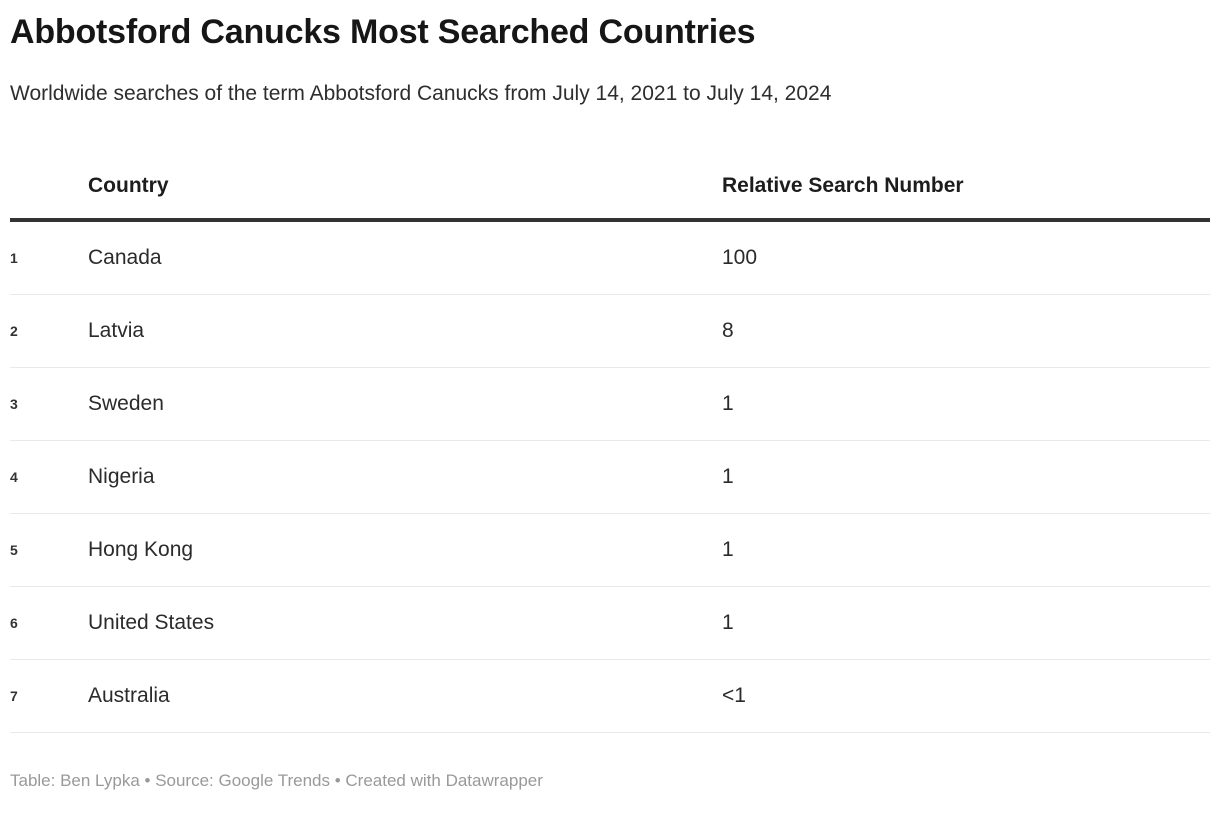 Image resolution: width=1220 pixels, height=818 pixels. Describe the element at coordinates (405, 696) in the screenshot. I see `row-country: Australia` at that location.